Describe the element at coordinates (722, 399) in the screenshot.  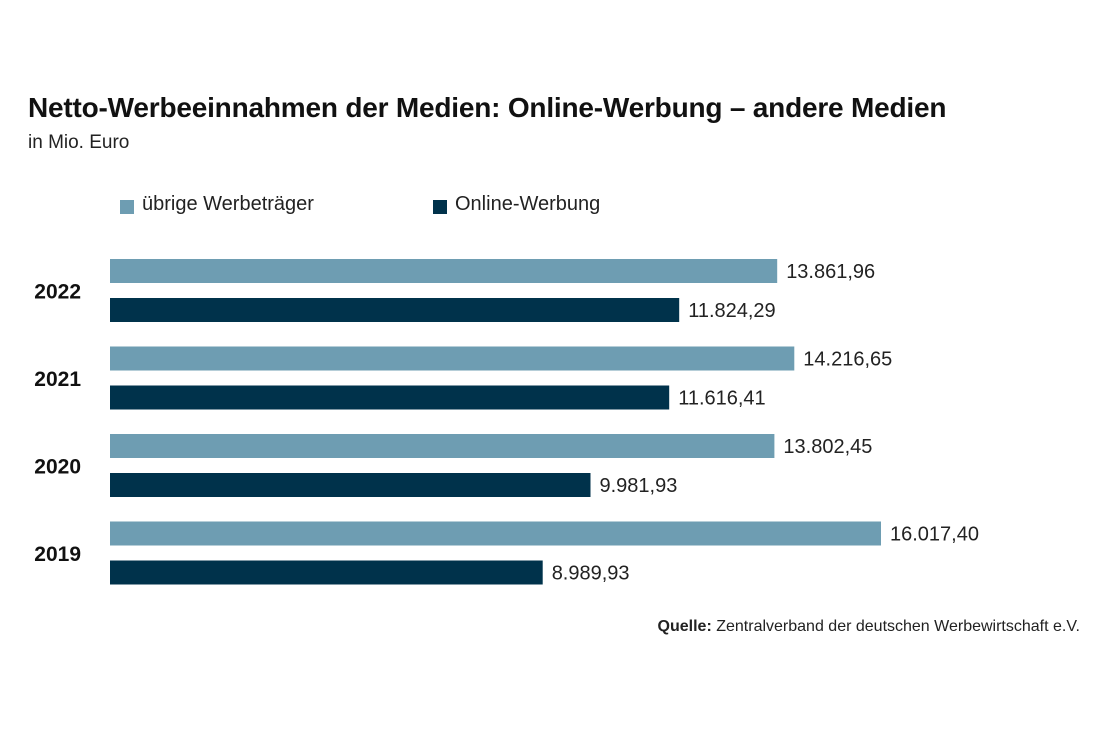
I see `data-label-online-werbung-2021: 11.616,41` at that location.